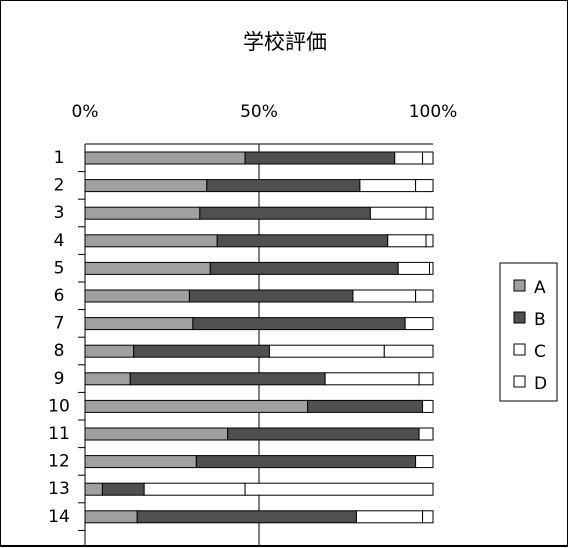 The width and height of the screenshot is (569, 548). What do you see at coordinates (59, 406) in the screenshot?
I see `y-category-label: 10` at bounding box center [59, 406].